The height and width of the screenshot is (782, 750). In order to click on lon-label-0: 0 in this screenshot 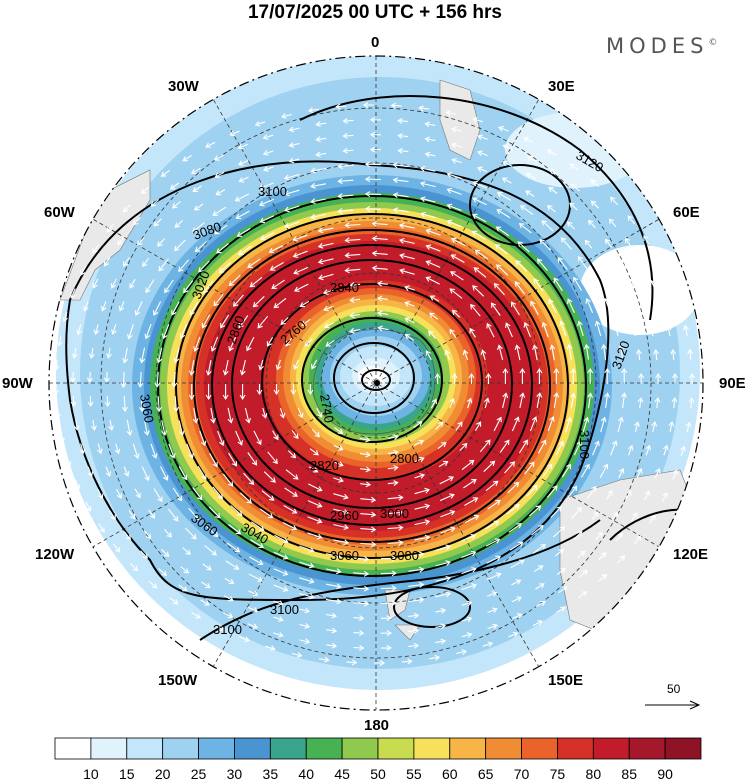, I will do `click(375, 42)`.